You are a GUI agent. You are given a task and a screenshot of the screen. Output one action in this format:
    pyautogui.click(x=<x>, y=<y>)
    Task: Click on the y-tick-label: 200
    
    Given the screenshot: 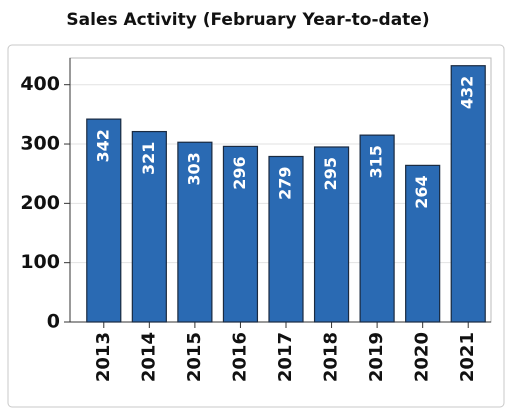 What is the action you would take?
    pyautogui.click(x=40, y=203)
    